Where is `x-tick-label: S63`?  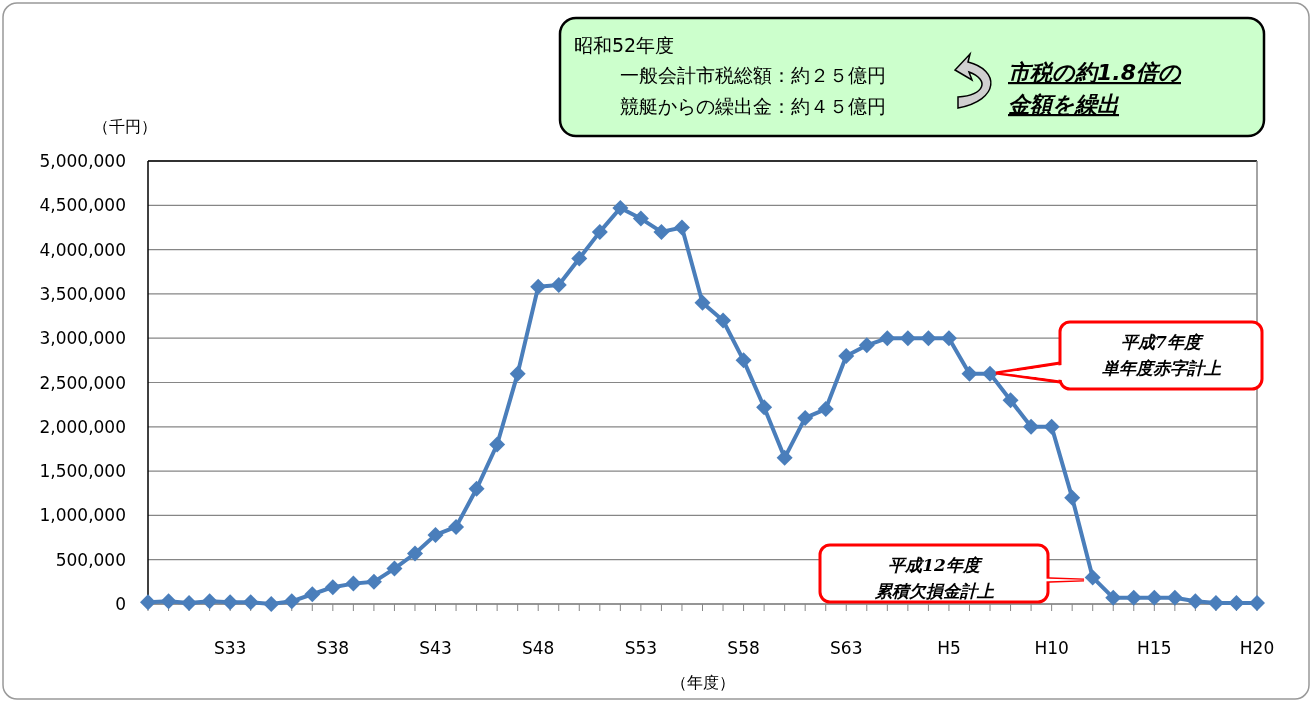
x-tick-label: S63 is located at coordinates (846, 648).